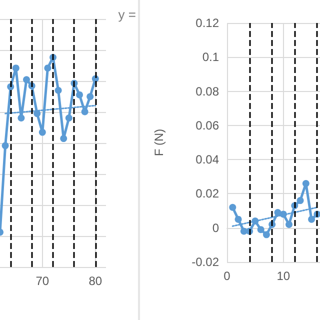 The height and width of the screenshot is (320, 320). I want to click on x-tick-label: 80, so click(95, 281).